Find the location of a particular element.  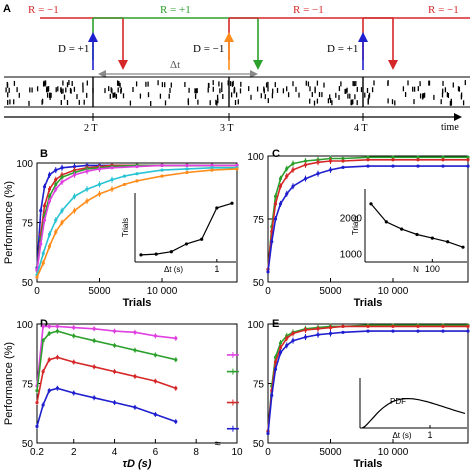

inset-line is located at coordinates (186, 229).